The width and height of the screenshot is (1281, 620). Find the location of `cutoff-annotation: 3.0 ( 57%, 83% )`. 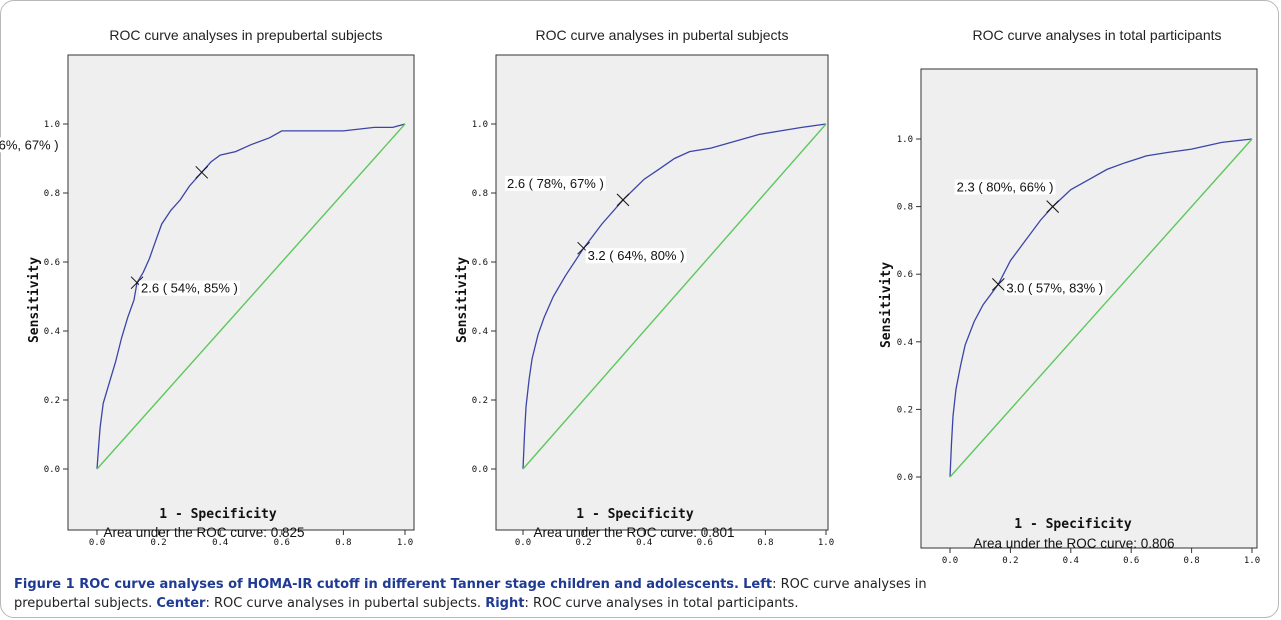

cutoff-annotation: 3.0 ( 57%, 83% ) is located at coordinates (1054, 287).